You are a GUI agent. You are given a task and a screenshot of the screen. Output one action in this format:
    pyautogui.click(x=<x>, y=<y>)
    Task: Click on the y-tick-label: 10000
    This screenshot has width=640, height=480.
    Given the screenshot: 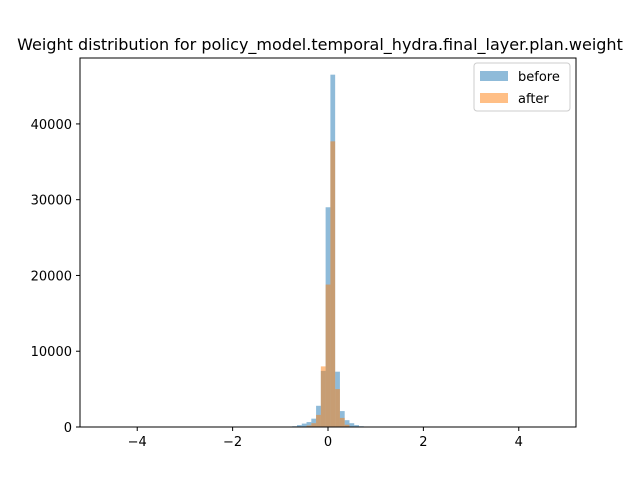 What is the action you would take?
    pyautogui.click(x=51, y=352)
    